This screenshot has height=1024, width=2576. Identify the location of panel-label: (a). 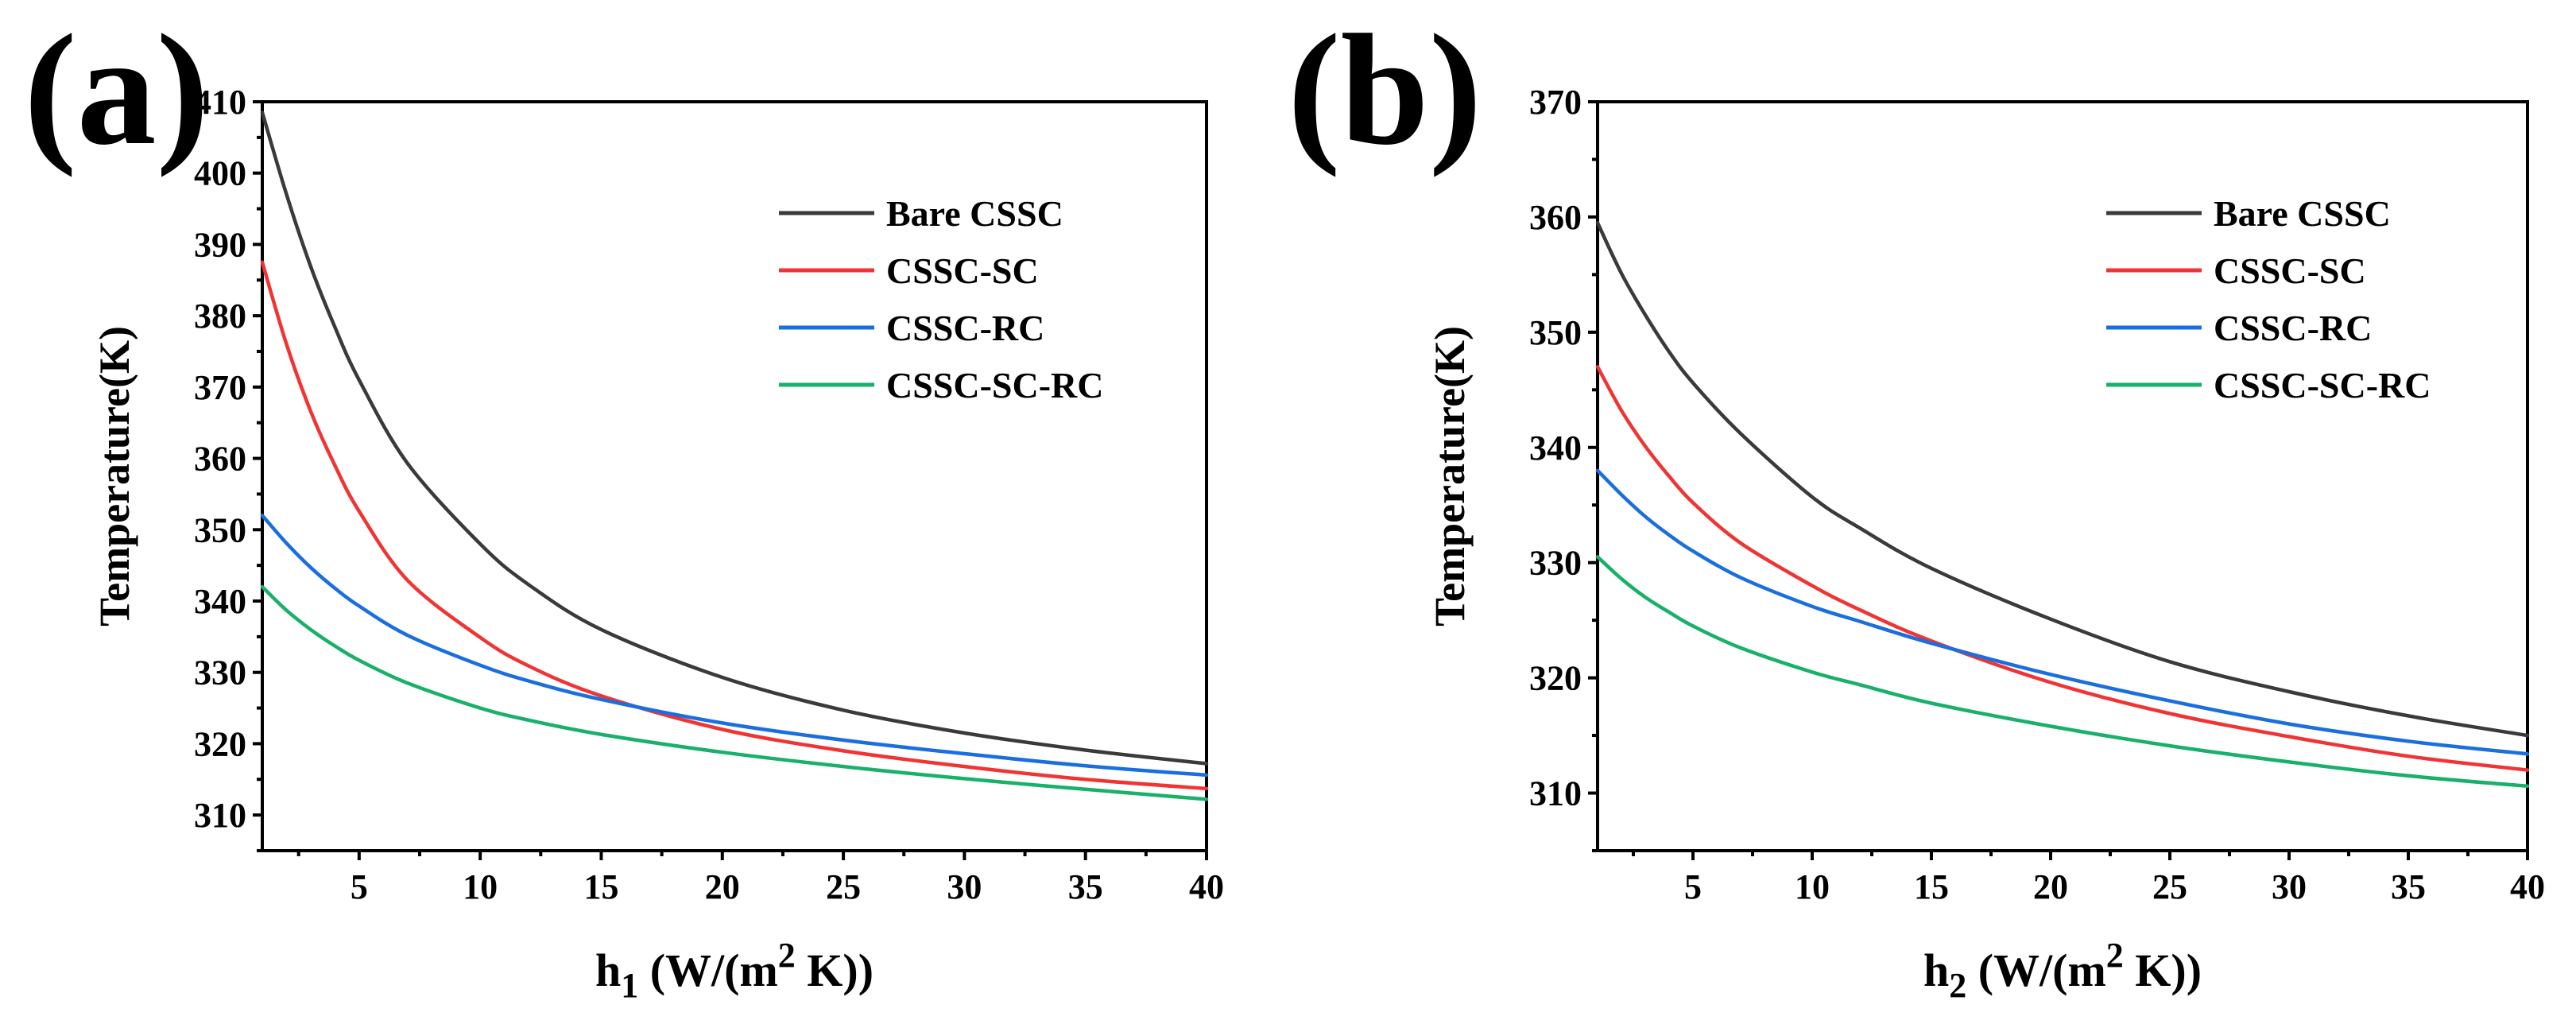
(116, 90).